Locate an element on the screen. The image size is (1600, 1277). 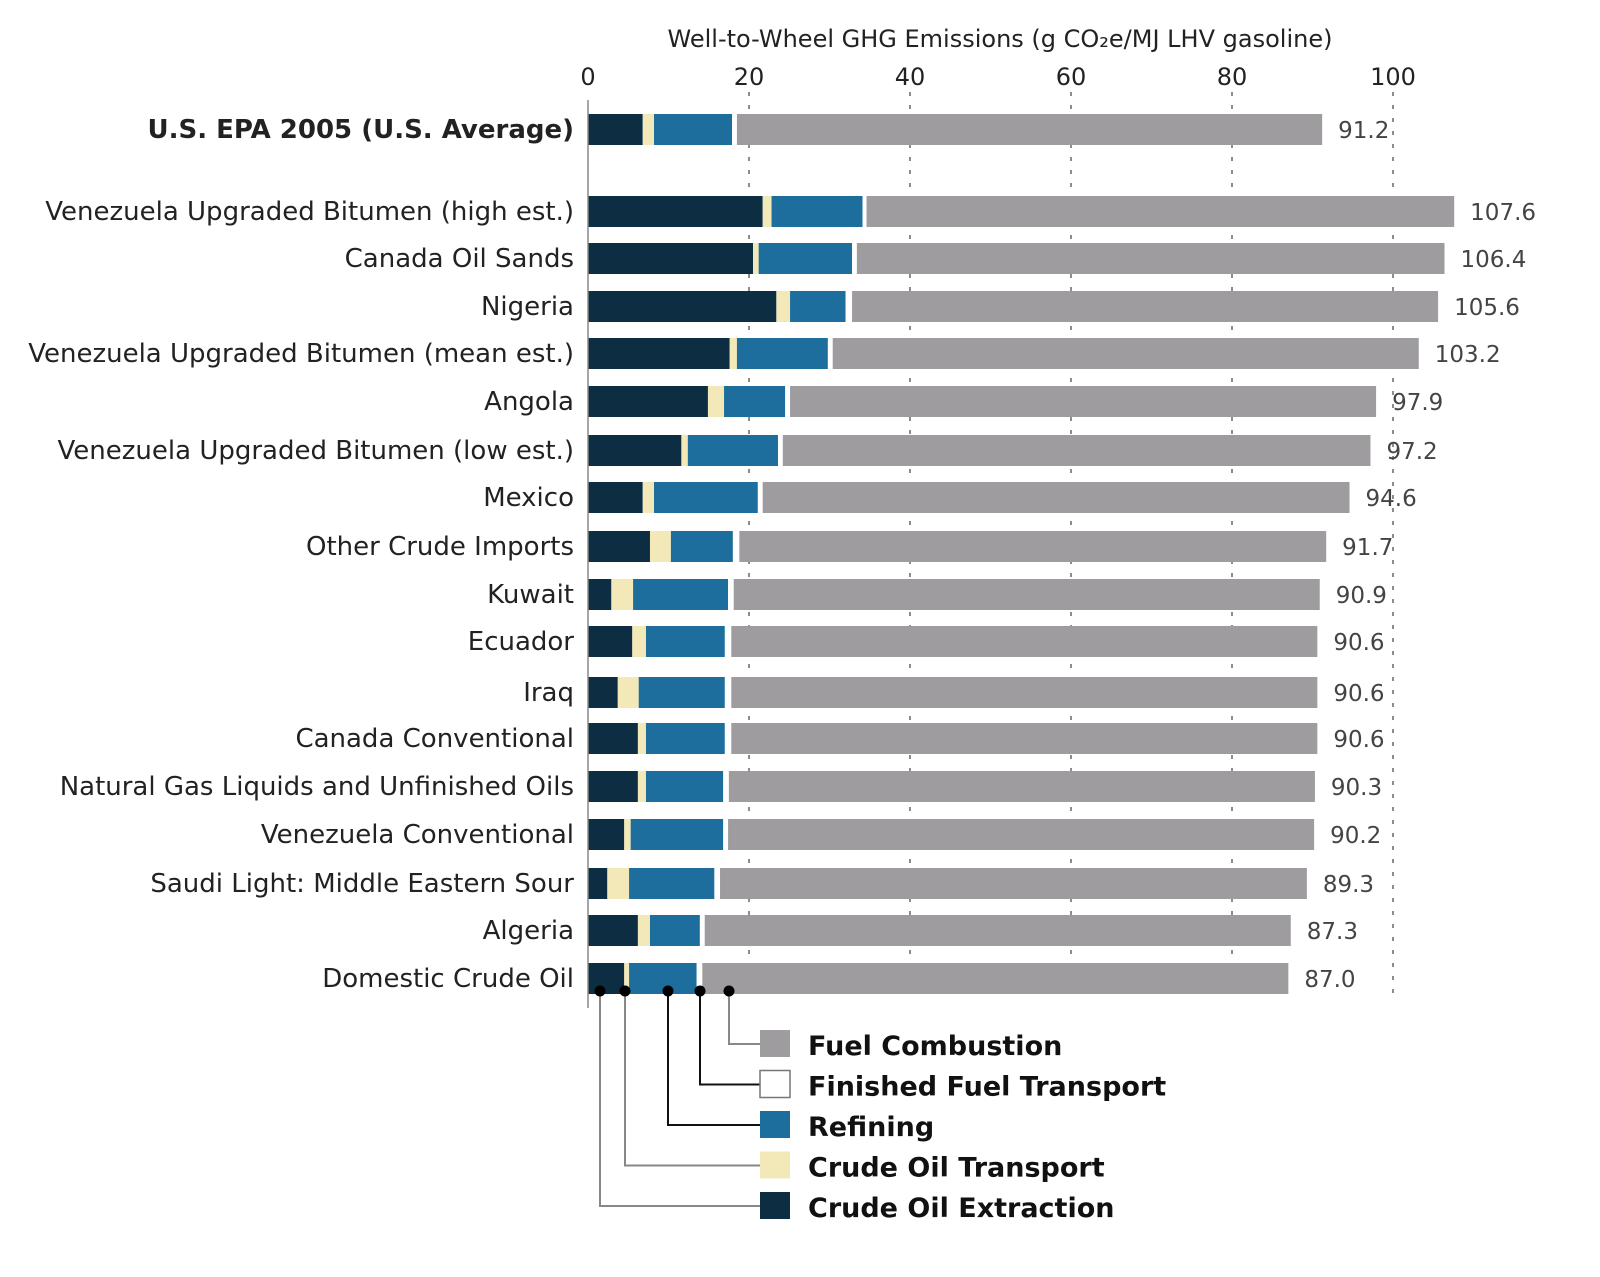
category-label: Algeria is located at coordinates (528, 931).